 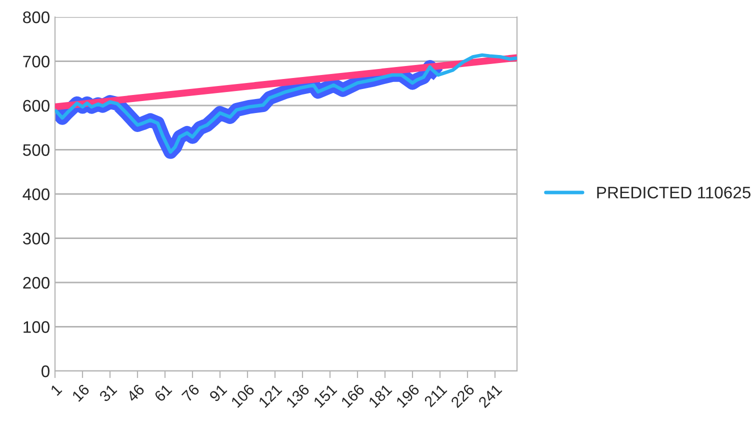 I want to click on x-tick-label: 106, so click(x=242, y=396).